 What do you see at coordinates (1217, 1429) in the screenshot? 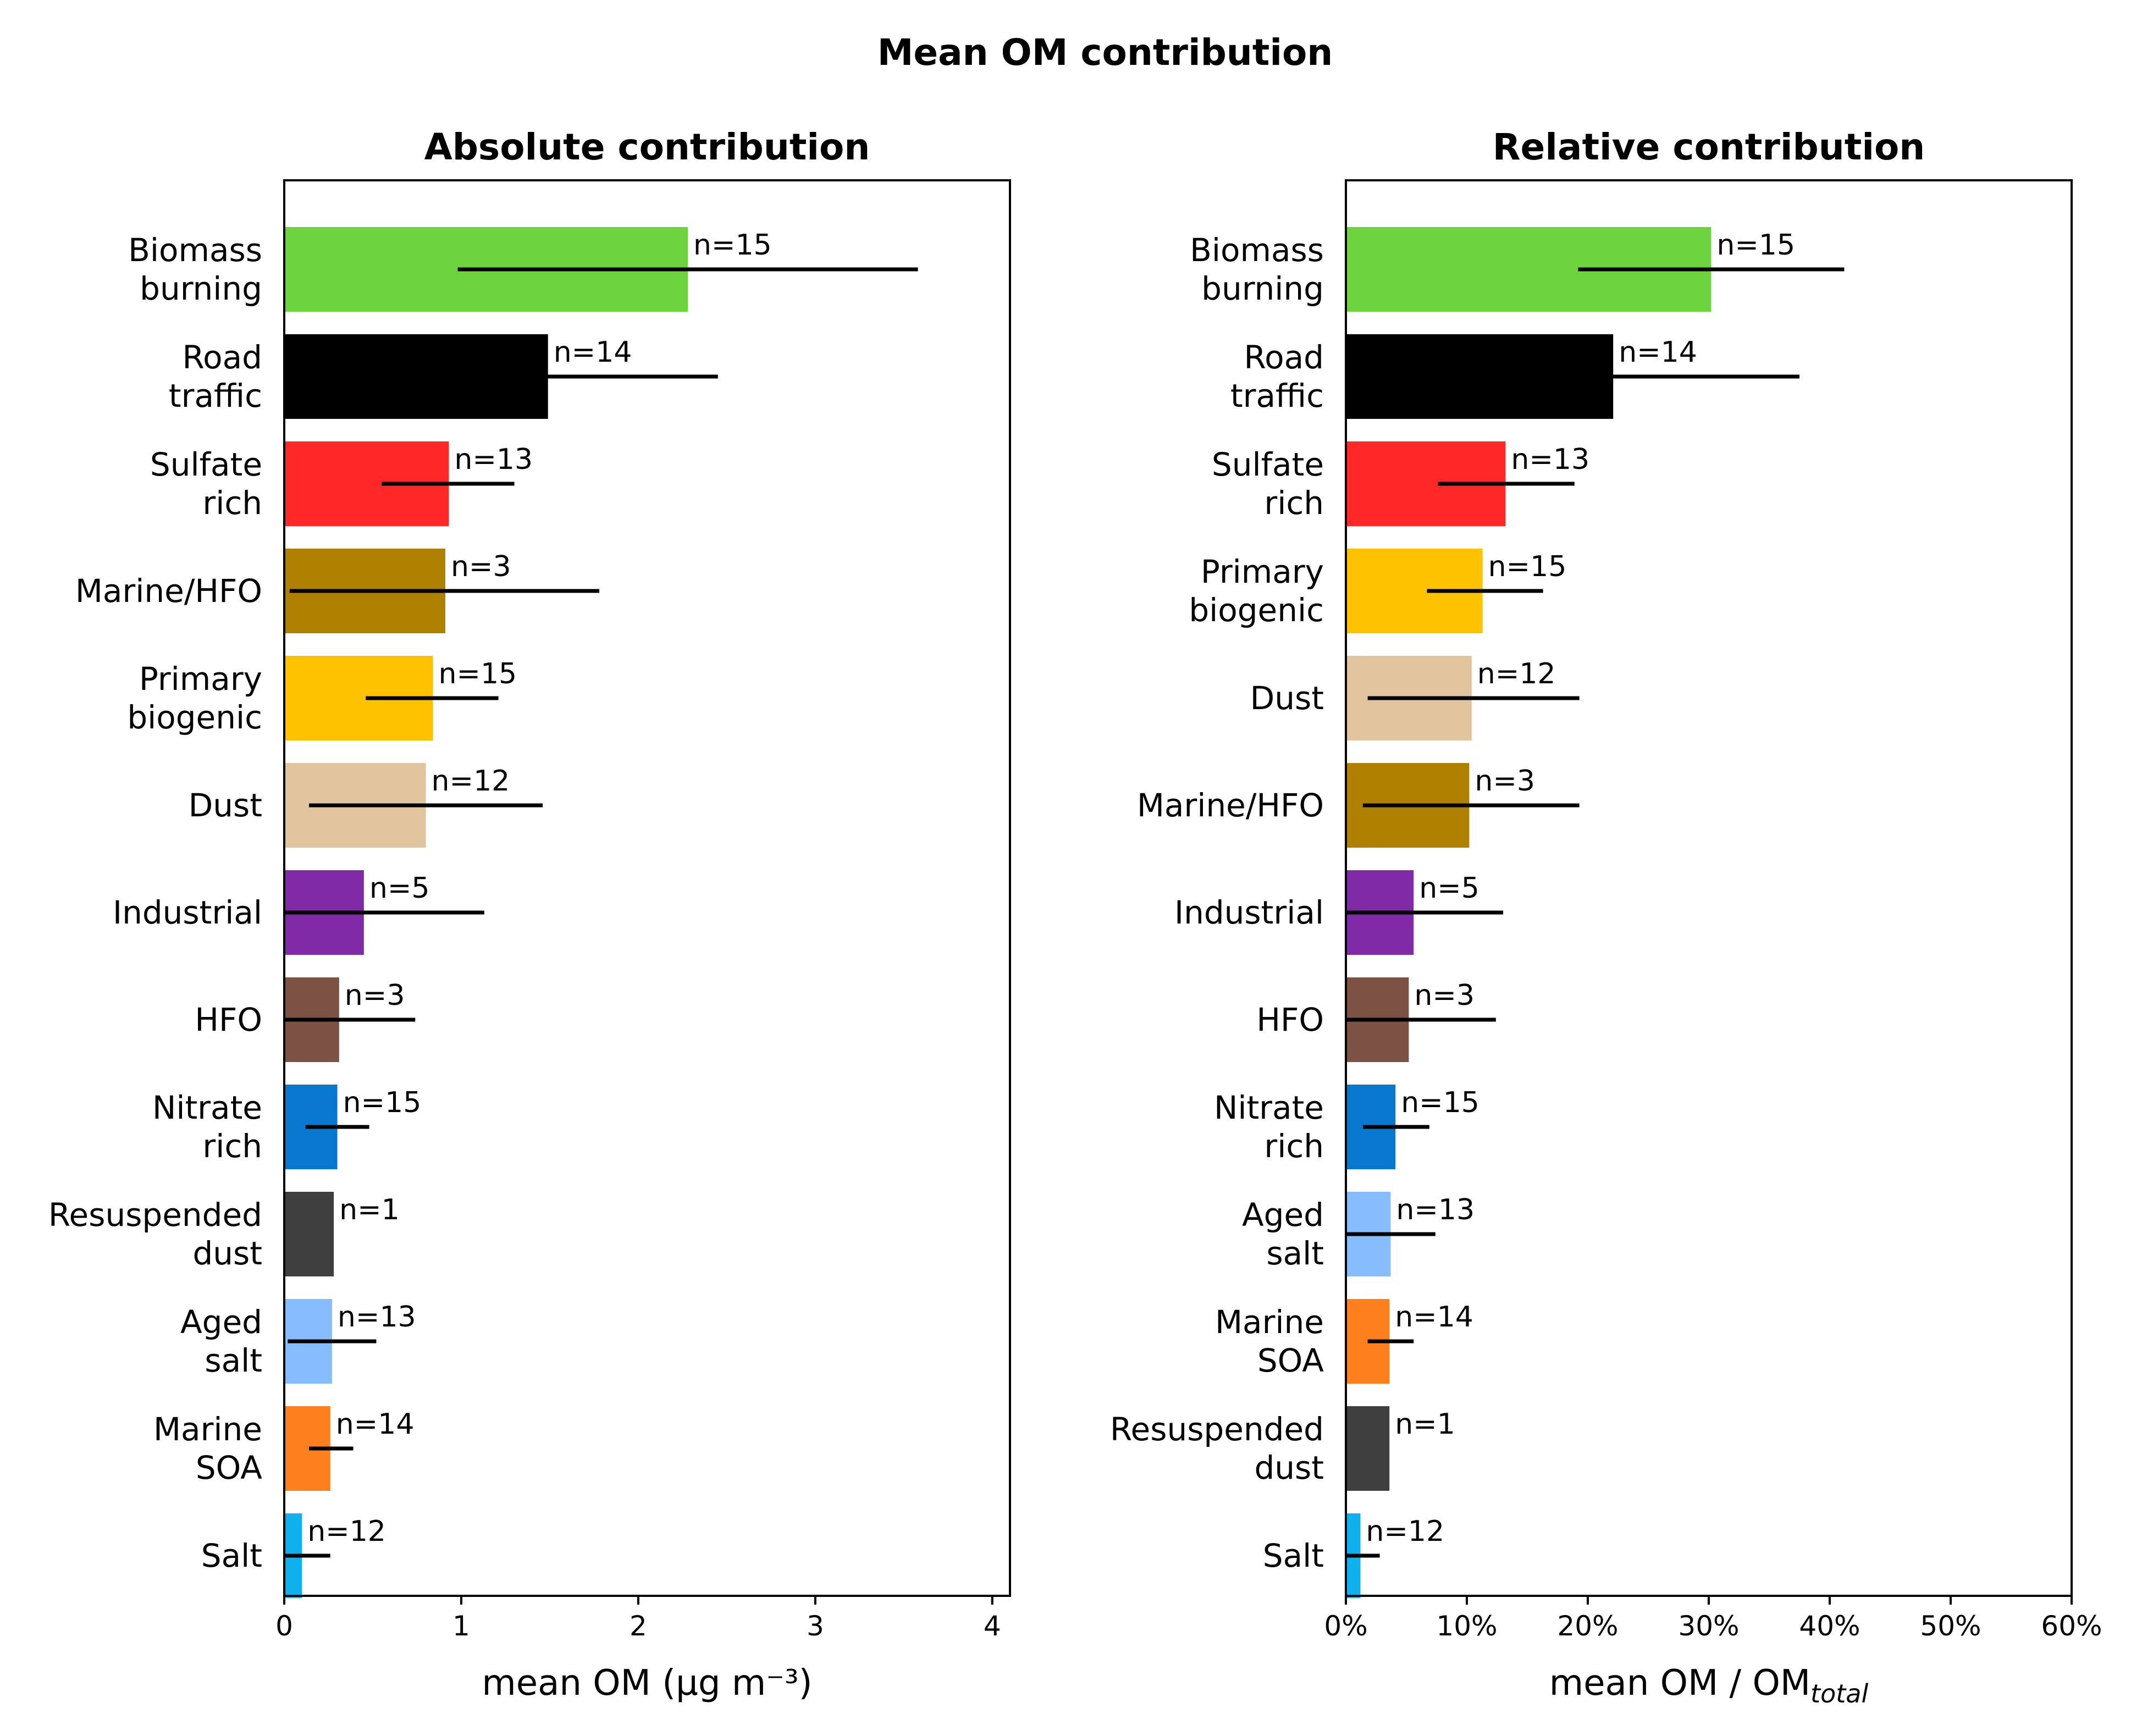
I see `rel-category-label-line: Resuspended` at bounding box center [1217, 1429].